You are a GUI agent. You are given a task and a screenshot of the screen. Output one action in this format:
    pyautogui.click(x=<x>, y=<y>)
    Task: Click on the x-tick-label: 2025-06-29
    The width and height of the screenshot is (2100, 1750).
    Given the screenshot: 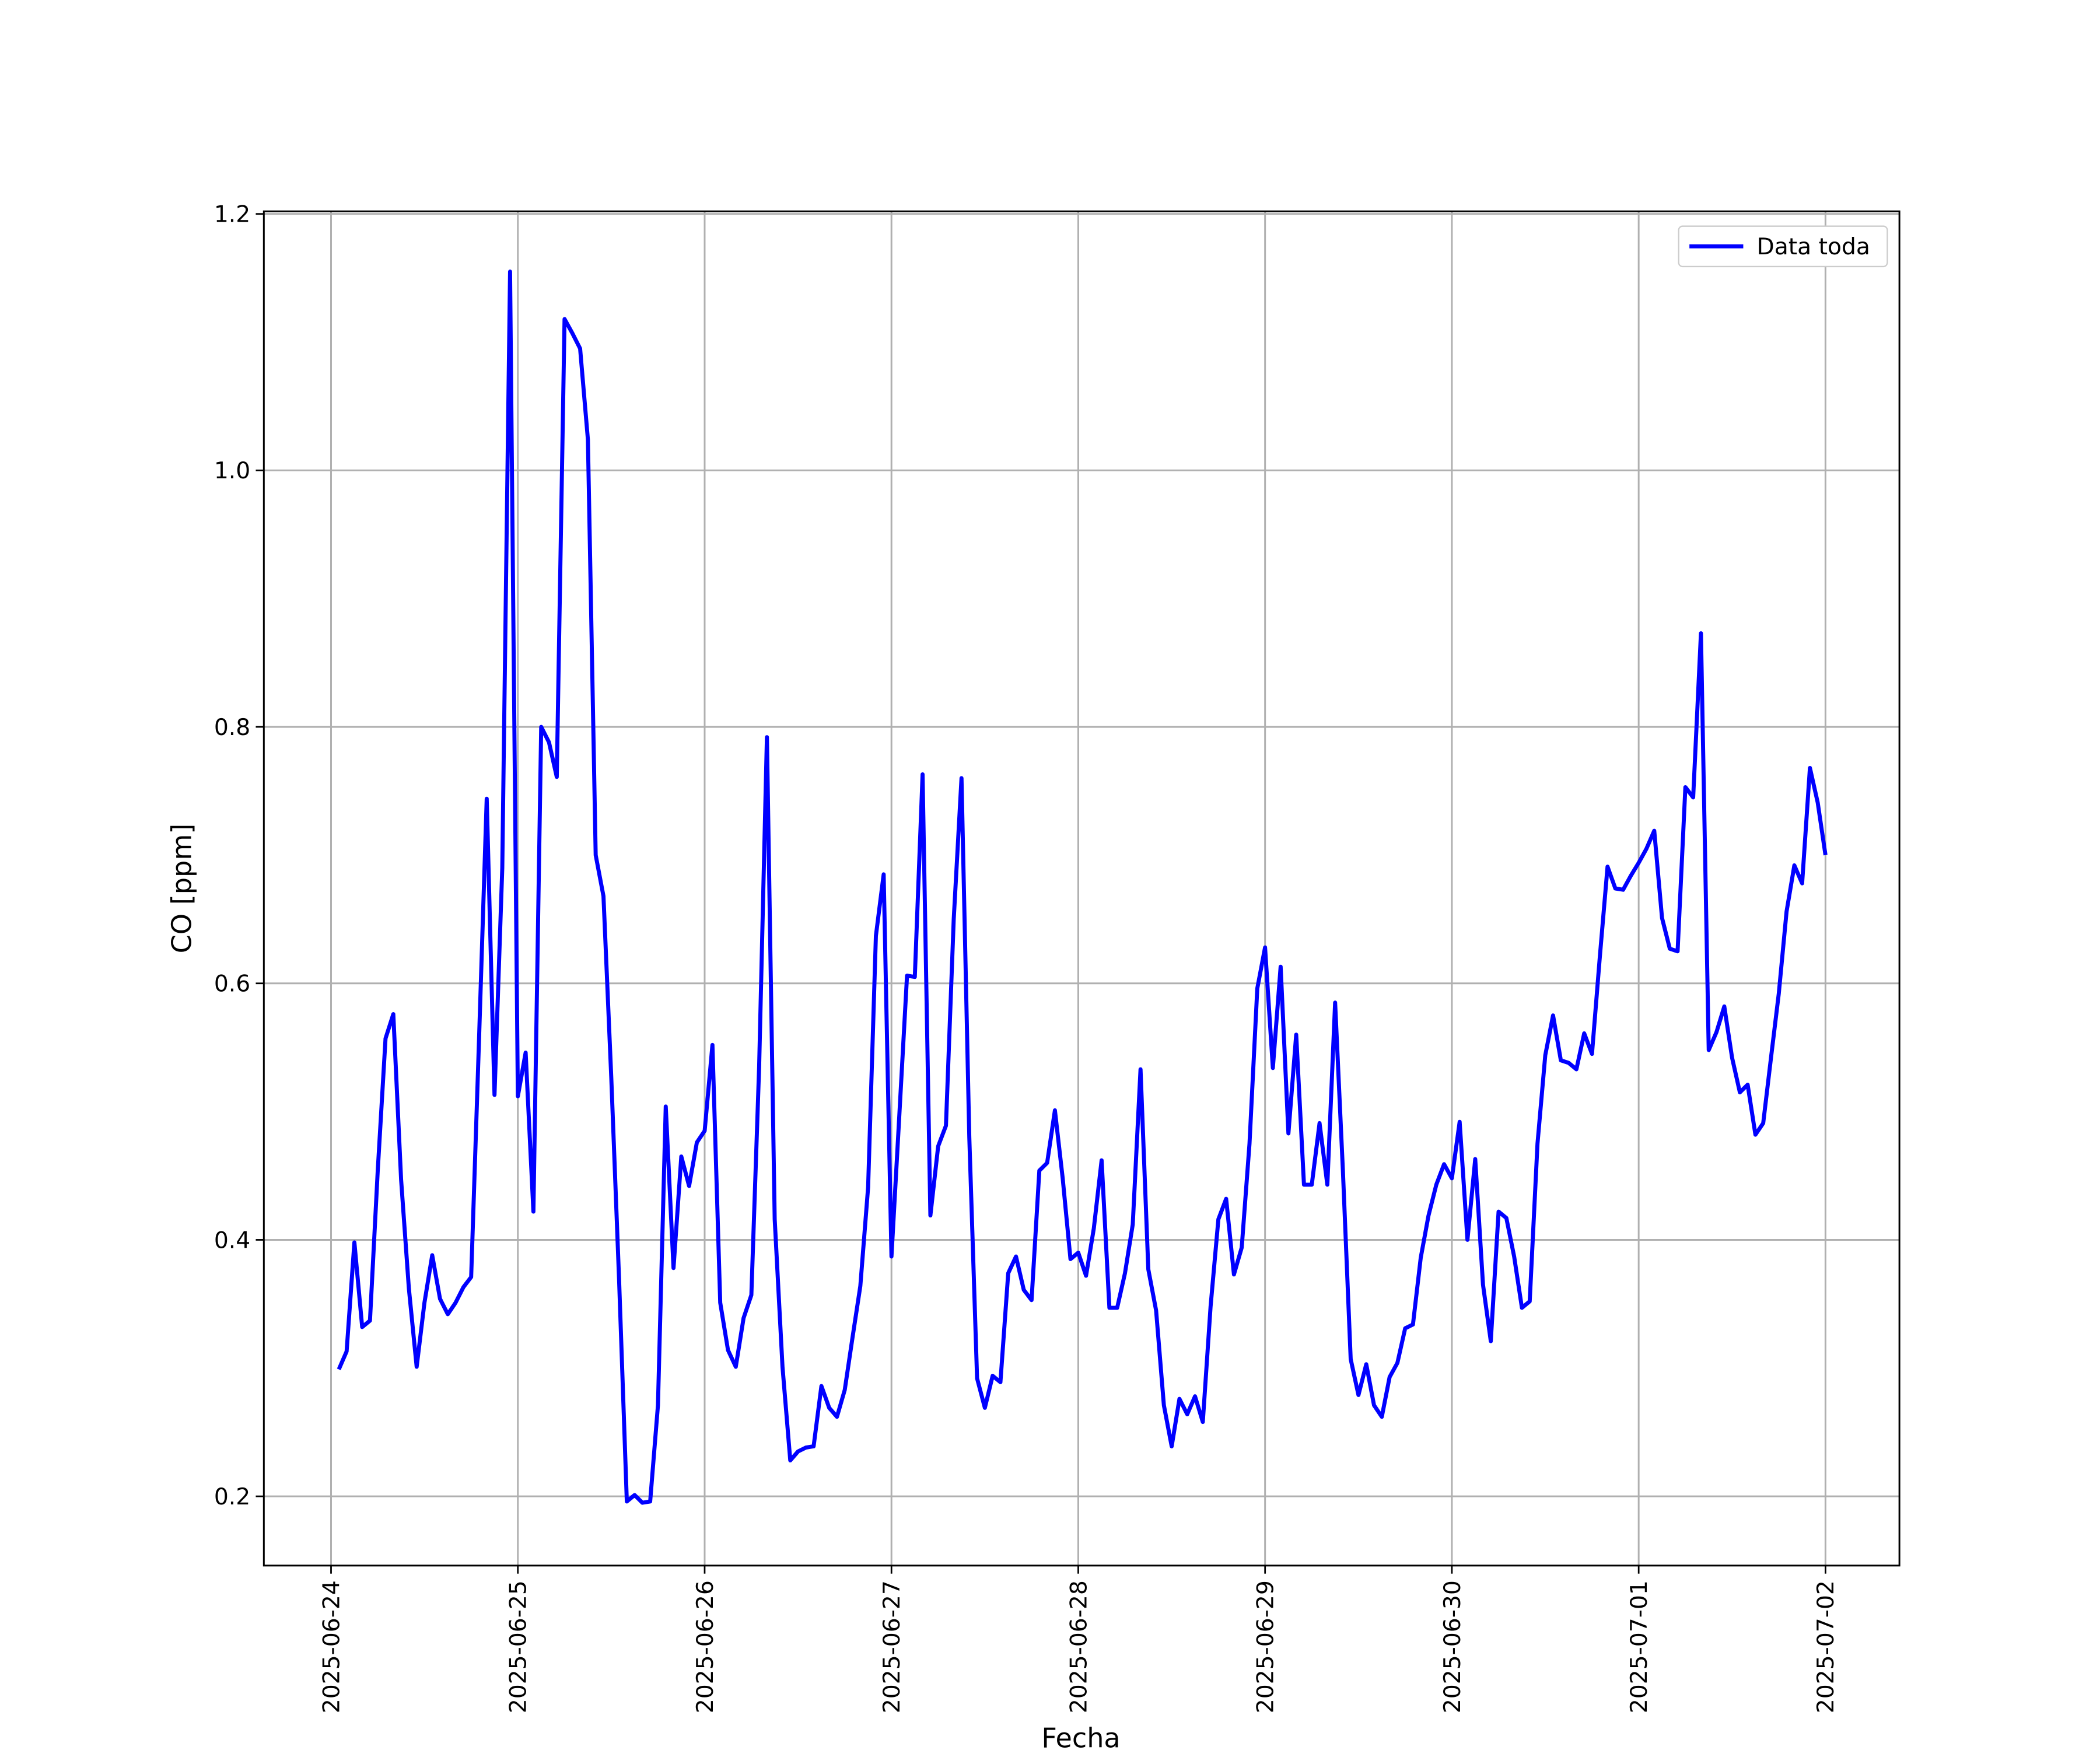 What is the action you would take?
    pyautogui.click(x=1266, y=1646)
    